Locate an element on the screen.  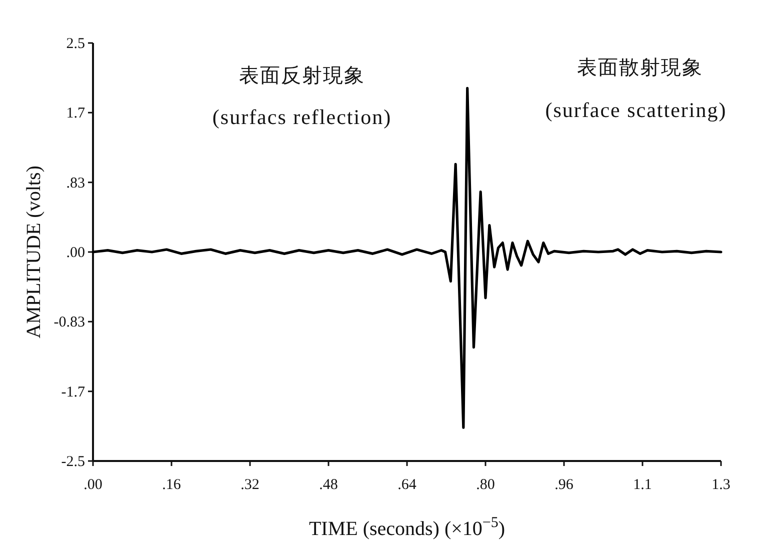
y-tick-label: 1.7 is located at coordinates (76, 114).